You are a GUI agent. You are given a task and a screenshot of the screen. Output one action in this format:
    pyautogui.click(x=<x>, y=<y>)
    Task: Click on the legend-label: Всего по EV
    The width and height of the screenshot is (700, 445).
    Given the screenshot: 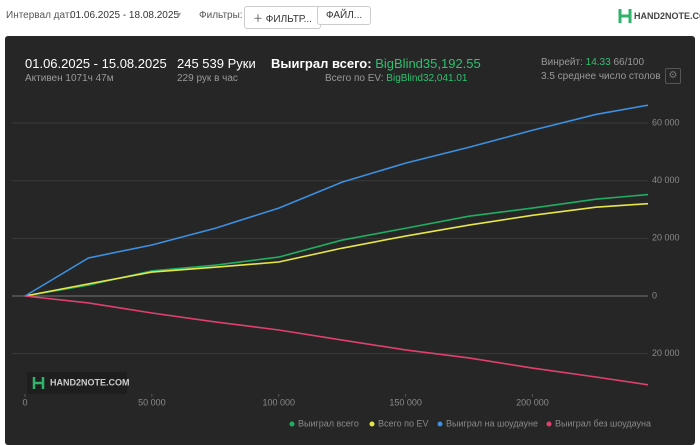 What is the action you would take?
    pyautogui.click(x=403, y=423)
    